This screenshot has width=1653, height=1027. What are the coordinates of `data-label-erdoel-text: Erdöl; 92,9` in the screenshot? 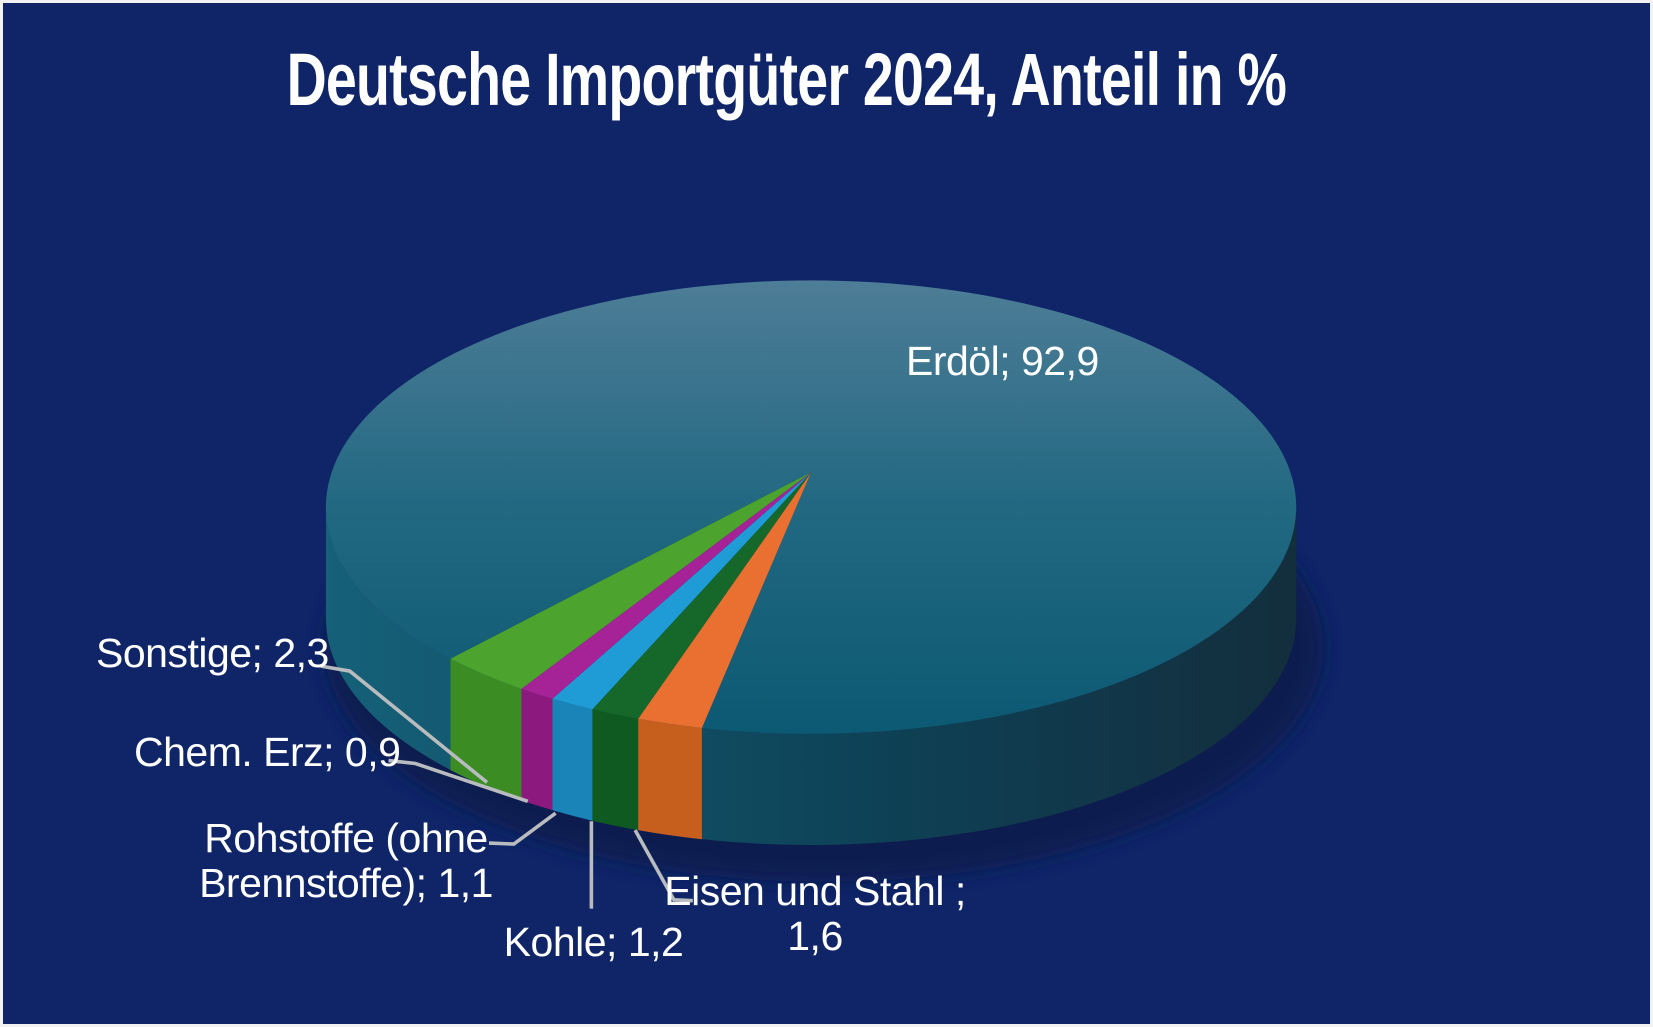 It's located at (1002, 361).